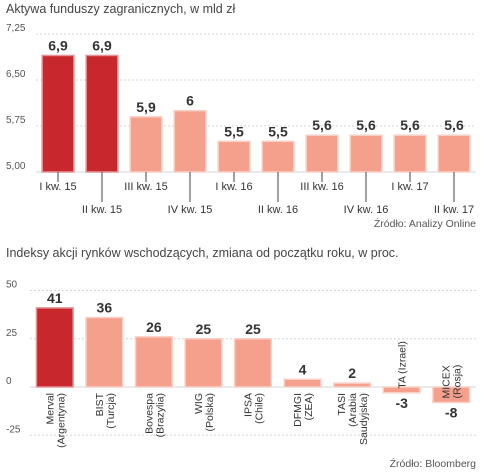 This screenshot has height=476, width=486. What do you see at coordinates (61, 420) in the screenshot?
I see `x-tick-label-line: (Argentyna)` at bounding box center [61, 420].